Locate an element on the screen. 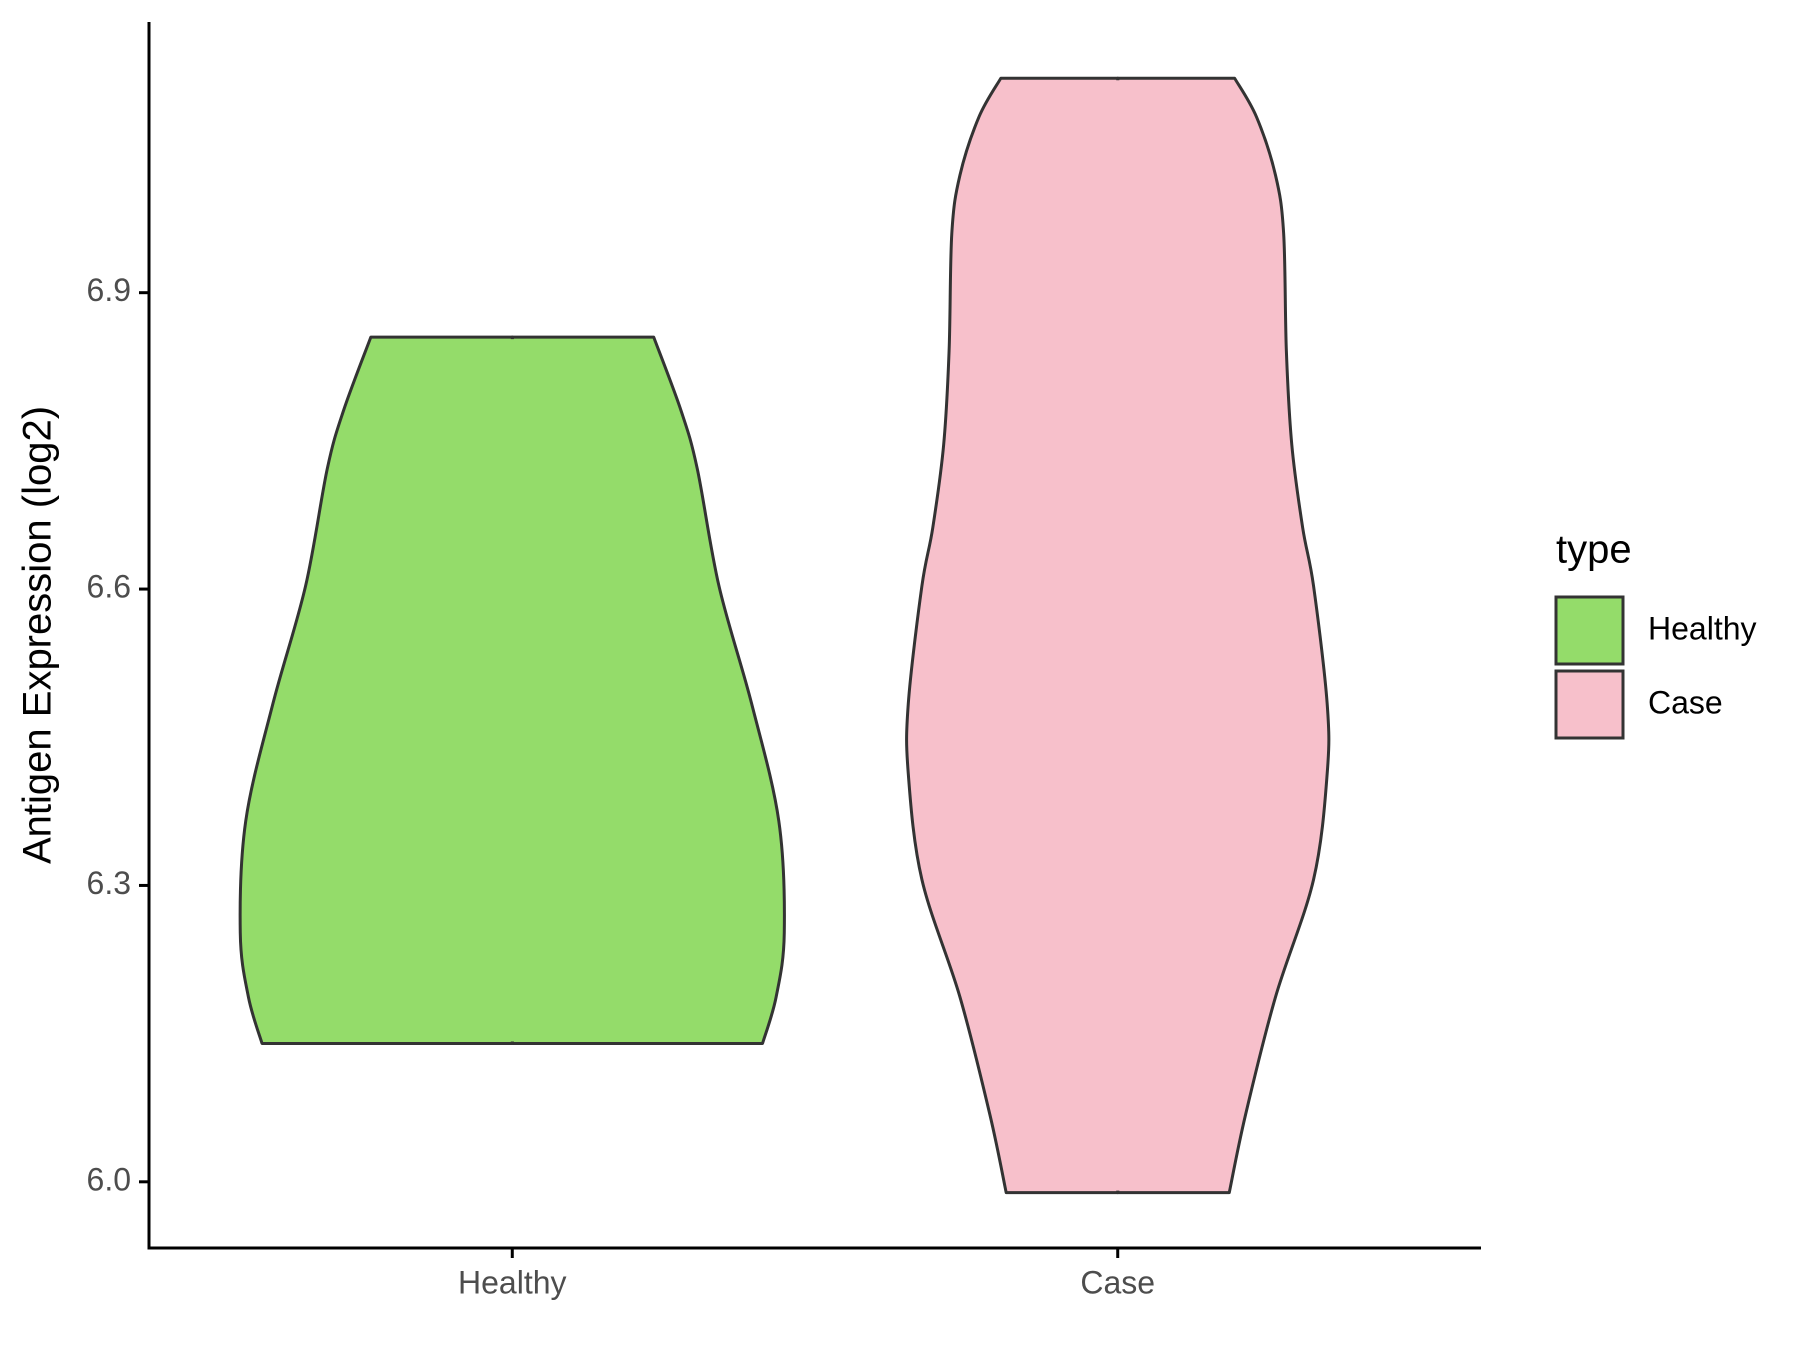  y-tick-label: 6.0 is located at coordinates (109, 1179).